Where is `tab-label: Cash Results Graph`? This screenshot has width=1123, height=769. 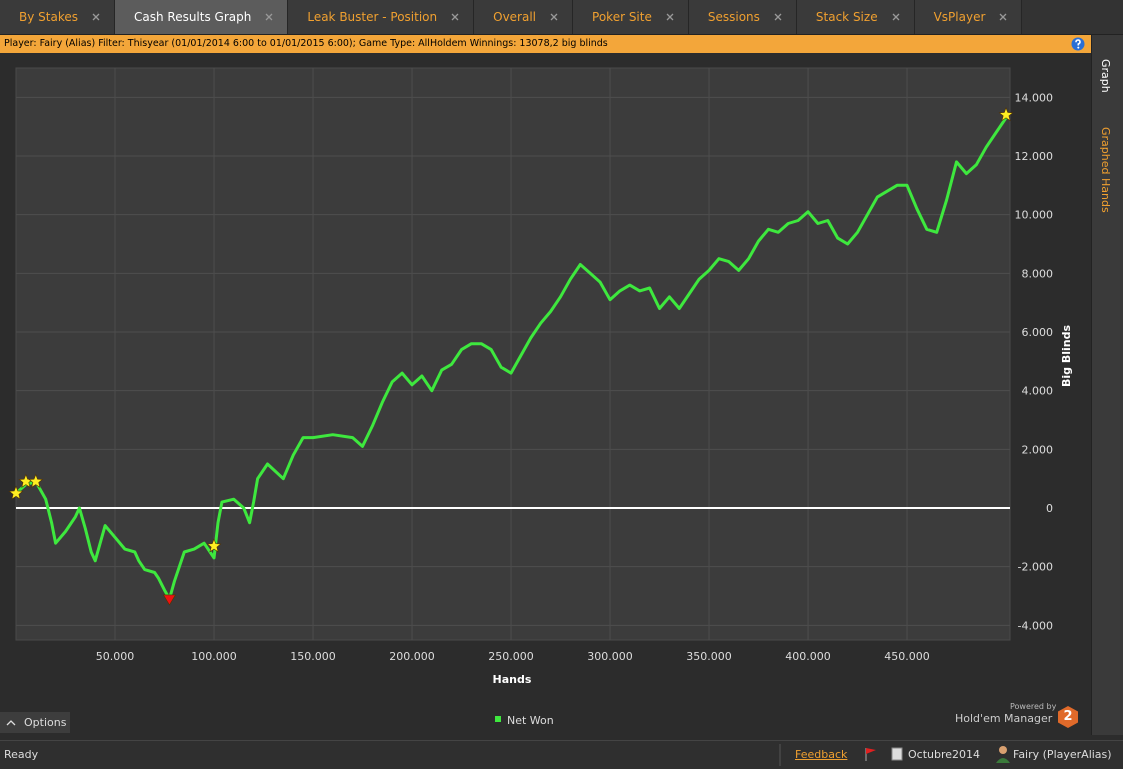 tab-label: Cash Results Graph is located at coordinates (192, 17).